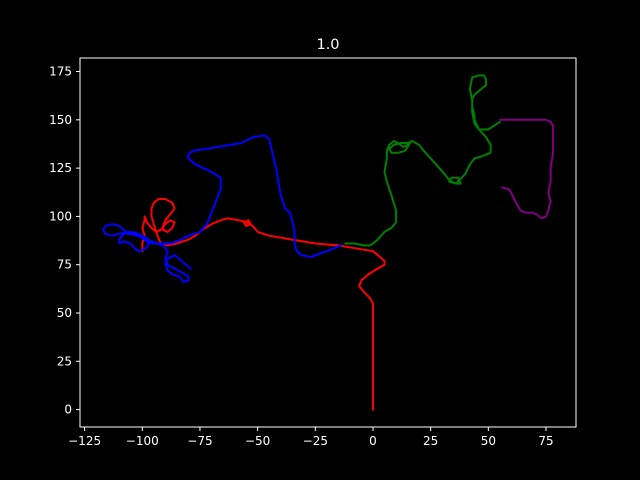 This screenshot has width=640, height=480. What do you see at coordinates (430, 441) in the screenshot?
I see `x-tick-label: 25` at bounding box center [430, 441].